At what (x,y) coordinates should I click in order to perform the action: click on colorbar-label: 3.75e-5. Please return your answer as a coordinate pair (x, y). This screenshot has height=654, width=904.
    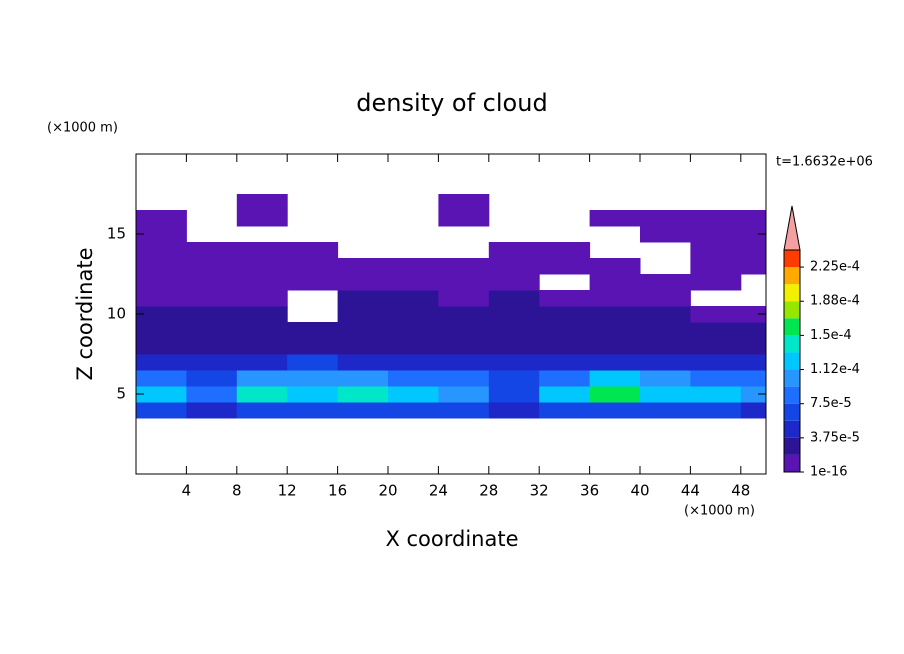
    Looking at the image, I should click on (835, 437).